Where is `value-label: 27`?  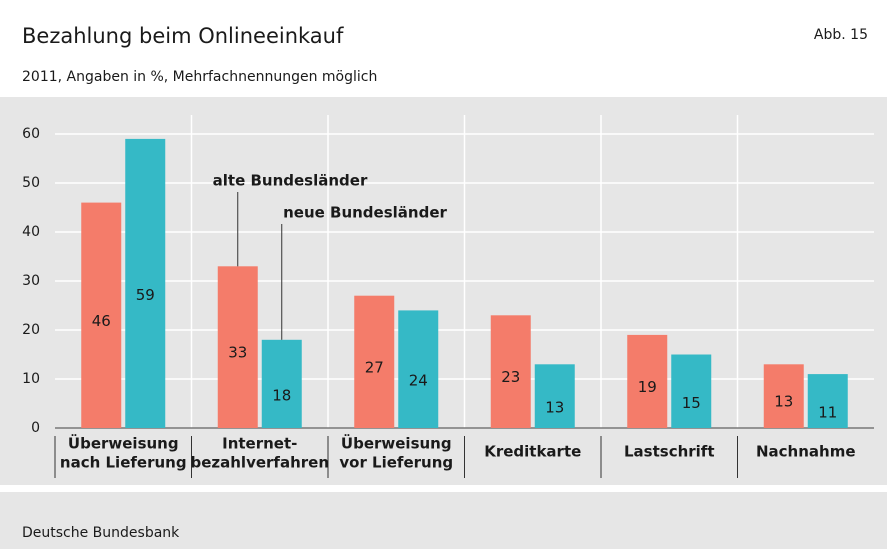 value-label: 27 is located at coordinates (374, 367).